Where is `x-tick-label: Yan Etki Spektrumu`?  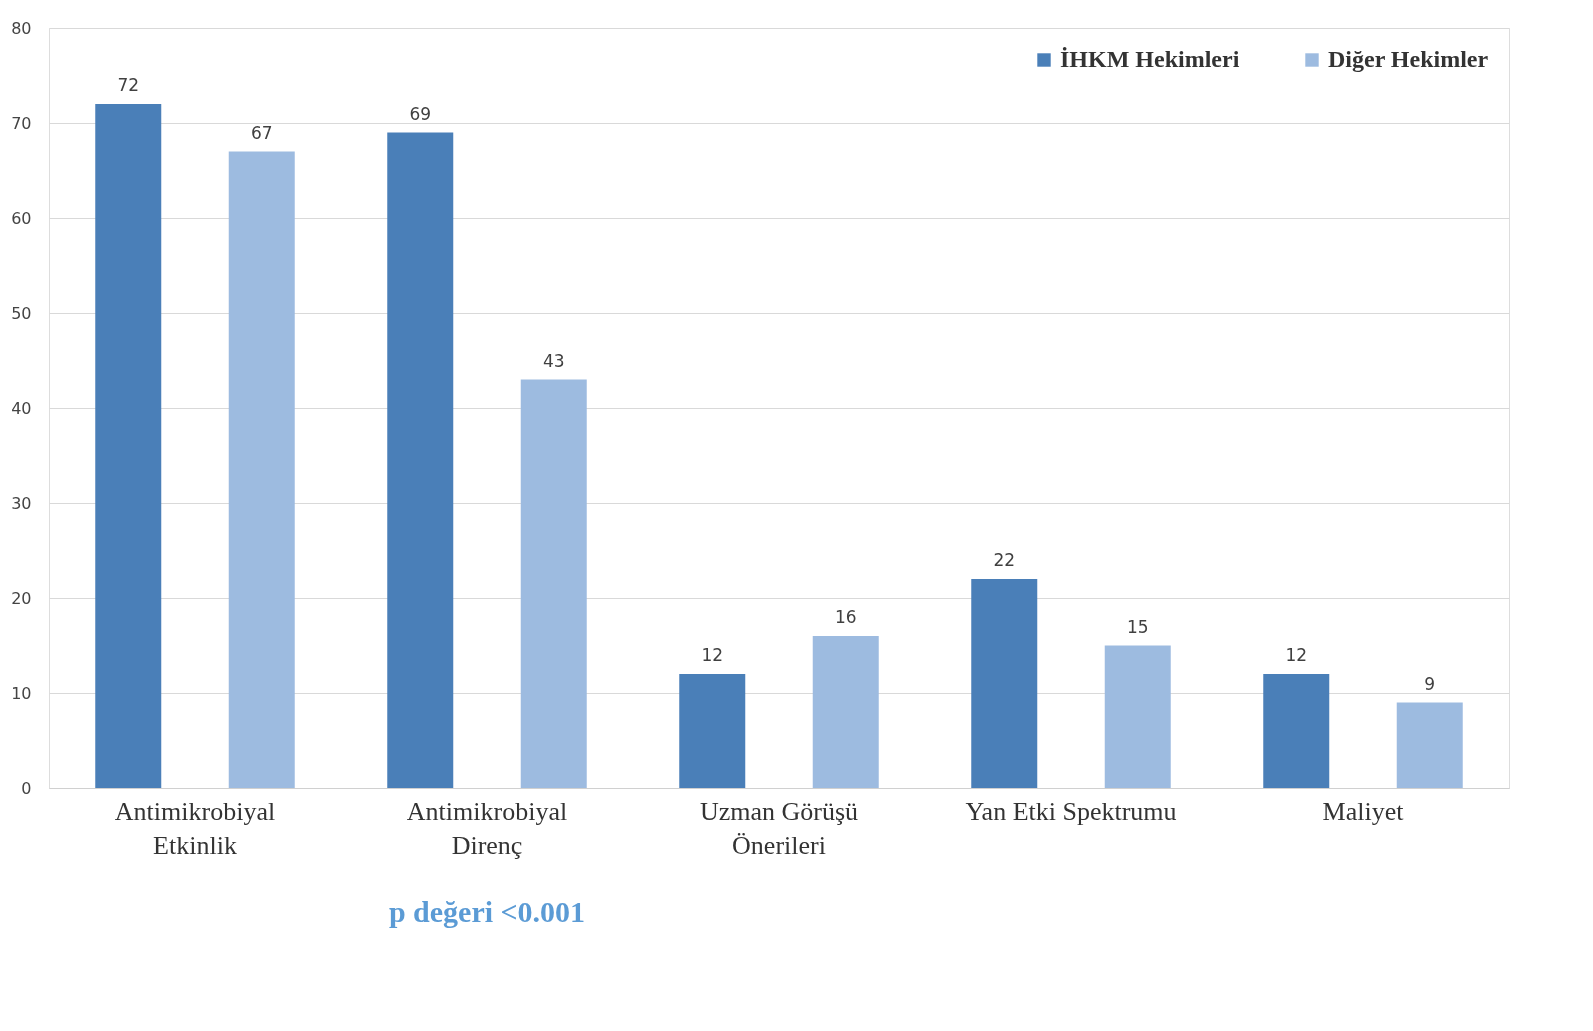
x-tick-label: Yan Etki Spektrumu is located at coordinates (1071, 811).